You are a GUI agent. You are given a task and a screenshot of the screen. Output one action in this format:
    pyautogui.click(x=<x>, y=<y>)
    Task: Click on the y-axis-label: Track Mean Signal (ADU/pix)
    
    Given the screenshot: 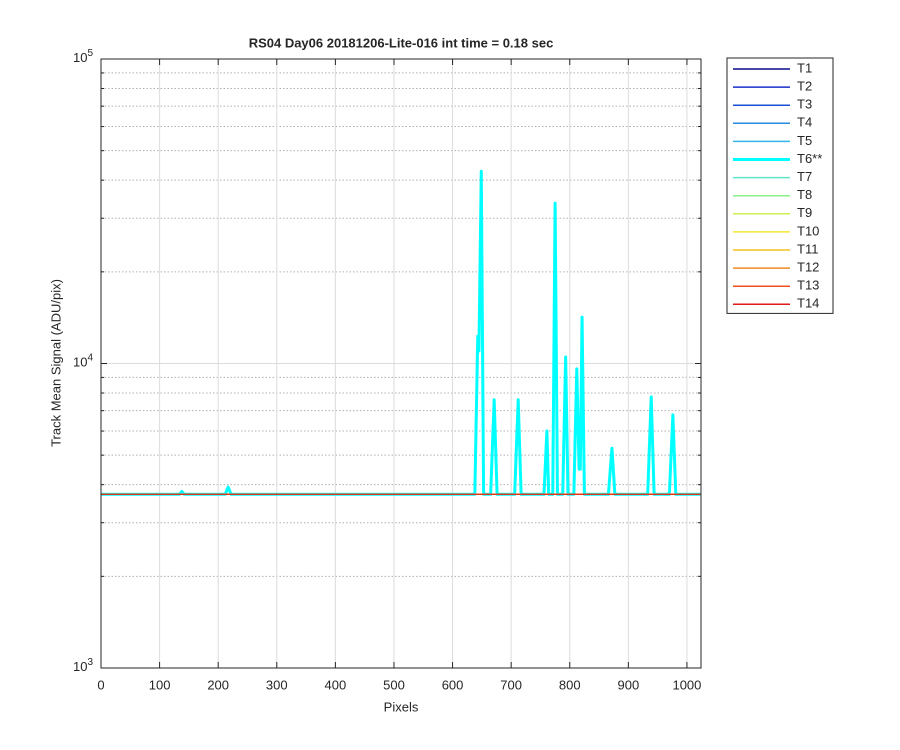 What is the action you would take?
    pyautogui.click(x=55, y=363)
    